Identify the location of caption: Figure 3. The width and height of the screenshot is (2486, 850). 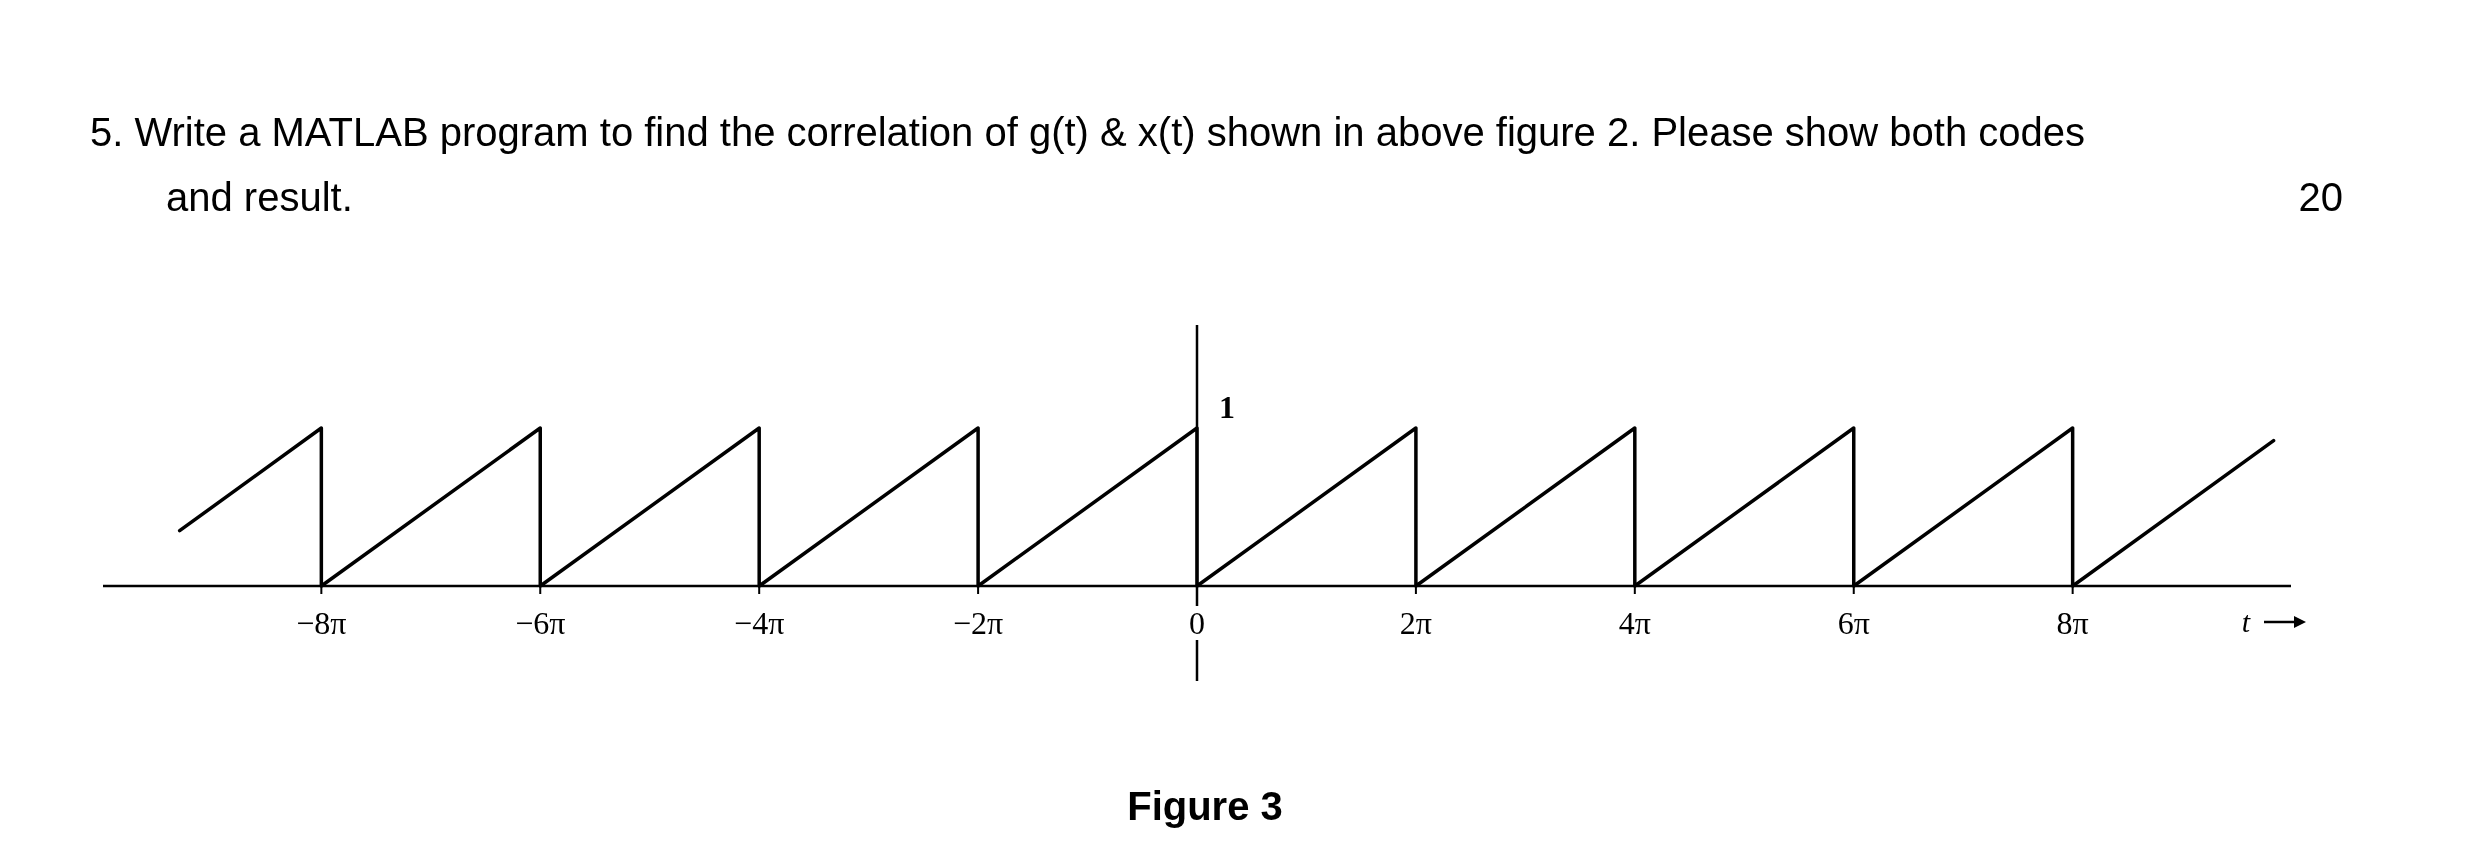
(1205, 806).